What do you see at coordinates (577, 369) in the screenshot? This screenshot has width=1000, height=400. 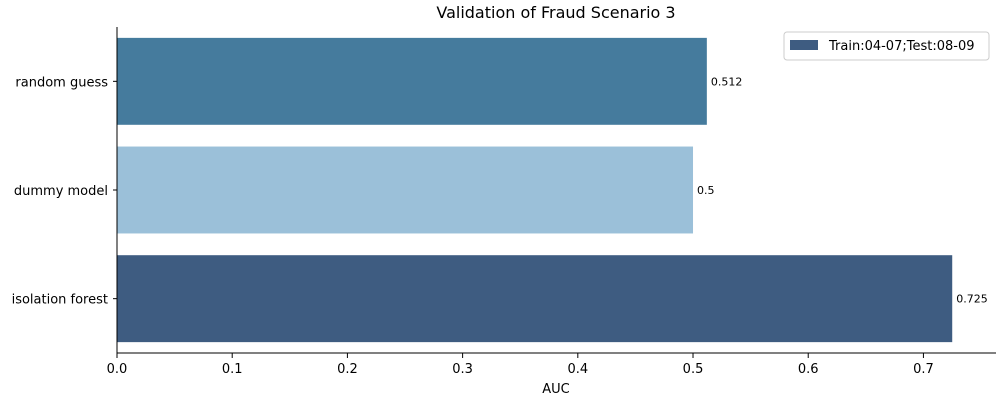 I see `x-tick-label: 0.4` at bounding box center [577, 369].